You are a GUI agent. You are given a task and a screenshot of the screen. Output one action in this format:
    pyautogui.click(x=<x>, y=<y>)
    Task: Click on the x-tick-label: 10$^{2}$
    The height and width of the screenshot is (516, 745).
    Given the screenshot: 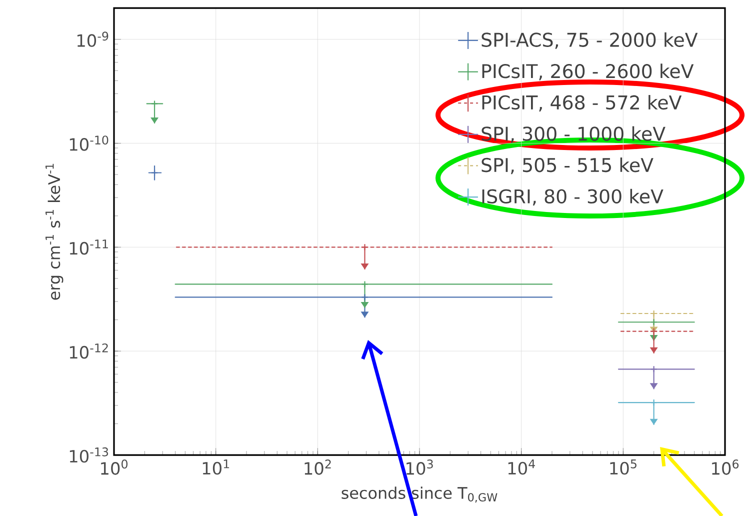 What is the action you would take?
    pyautogui.click(x=317, y=467)
    